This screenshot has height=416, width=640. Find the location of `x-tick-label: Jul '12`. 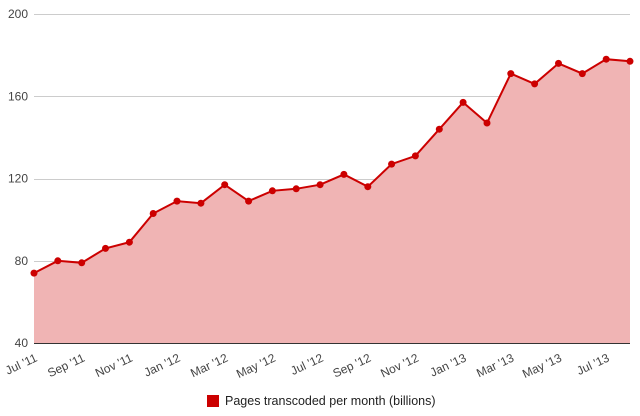

x-tick-label: Jul '12 is located at coordinates (306, 364).